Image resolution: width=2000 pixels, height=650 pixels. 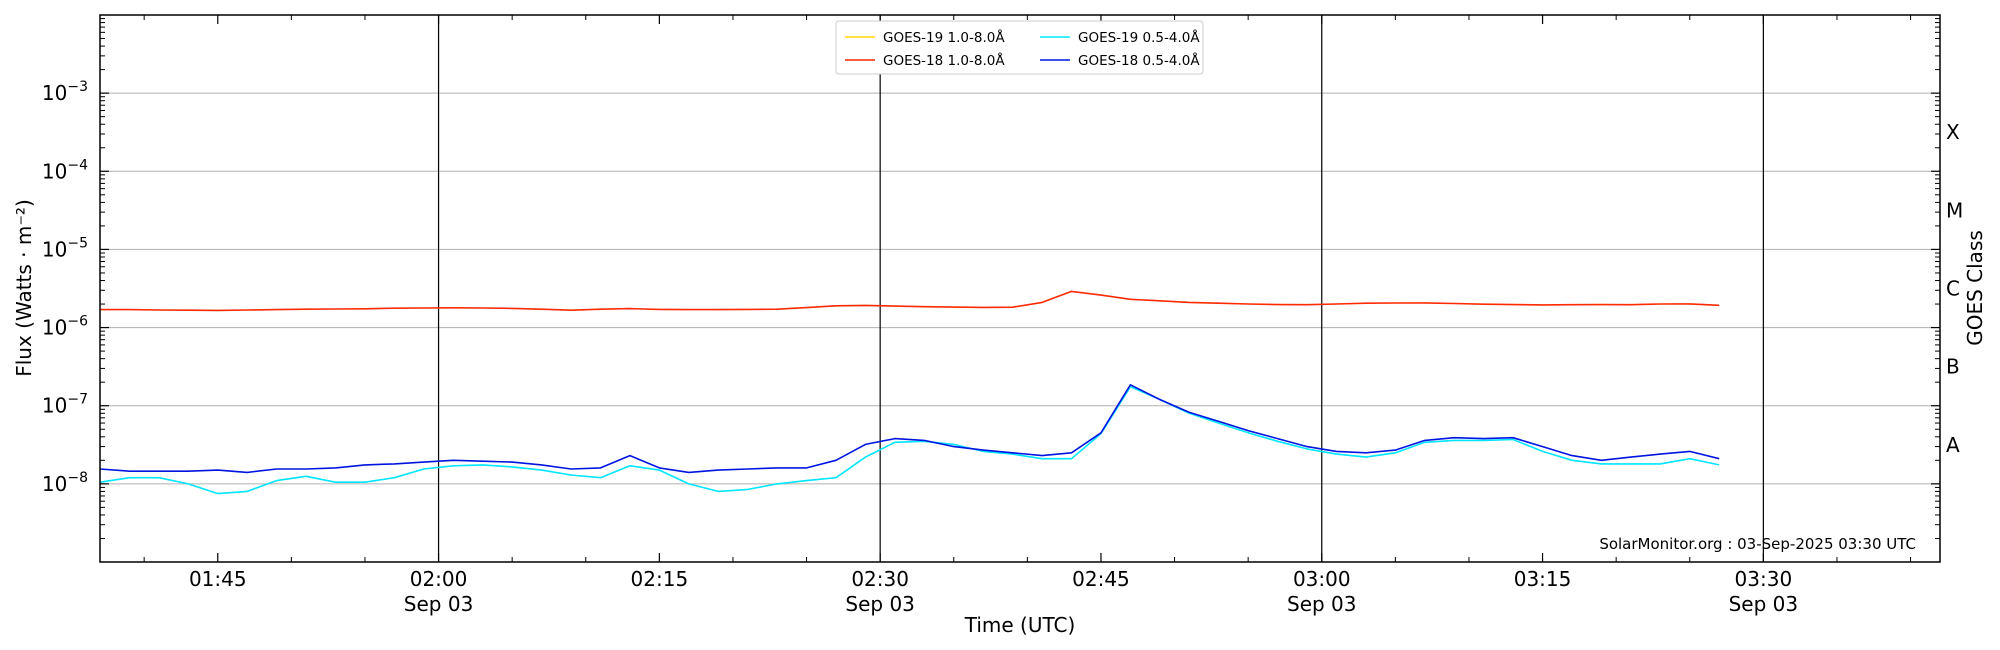 I want to click on y-tick-label: 10⁻³, so click(x=65, y=92).